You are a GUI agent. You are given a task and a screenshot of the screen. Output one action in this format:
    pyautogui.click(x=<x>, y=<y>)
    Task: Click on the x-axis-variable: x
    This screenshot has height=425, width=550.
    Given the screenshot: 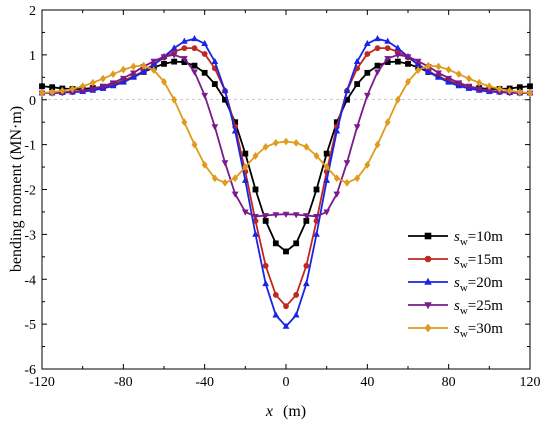 What is the action you would take?
    pyautogui.click(x=269, y=411)
    